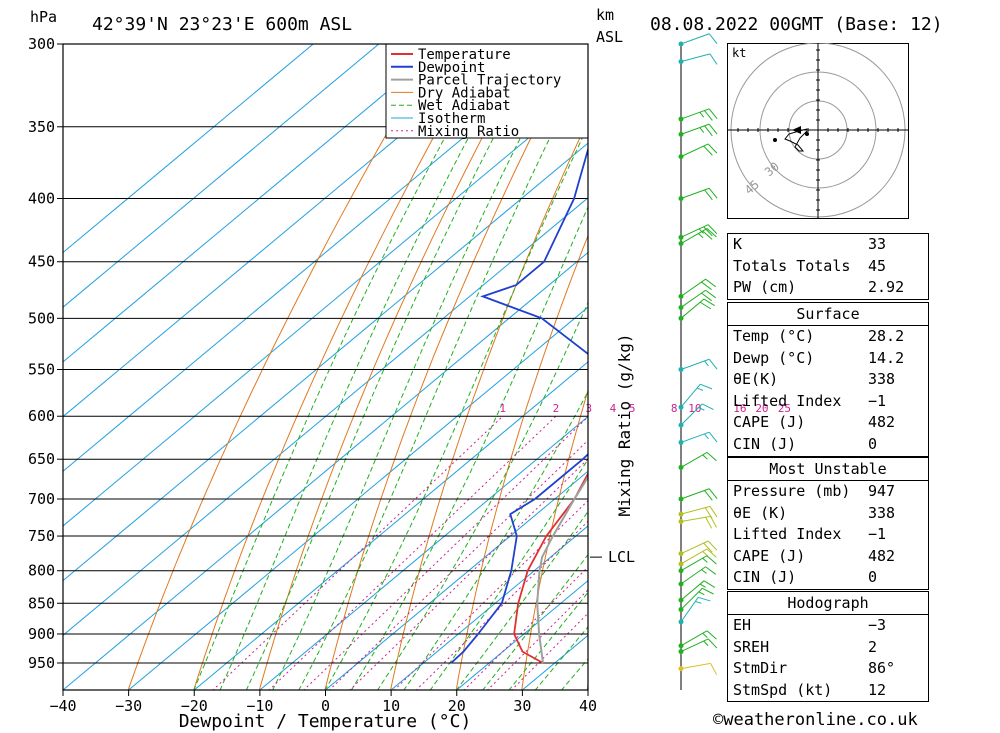  I want to click on hodograph: kt 30 45, so click(818, 131).